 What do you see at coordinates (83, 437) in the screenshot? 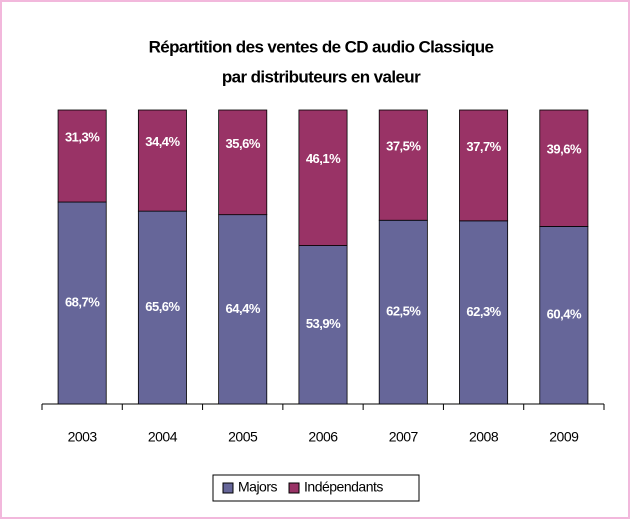
I see `x-tick-label: 2003` at bounding box center [83, 437].